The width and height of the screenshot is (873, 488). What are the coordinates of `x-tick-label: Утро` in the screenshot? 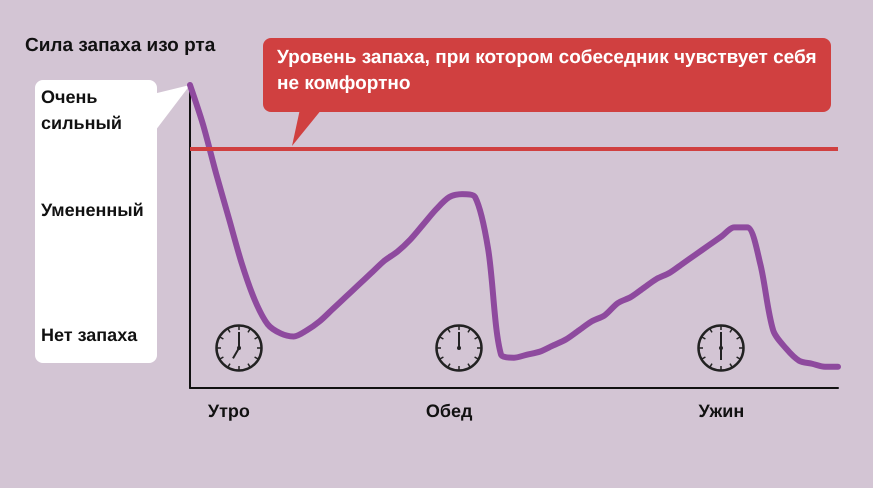 It's located at (229, 411).